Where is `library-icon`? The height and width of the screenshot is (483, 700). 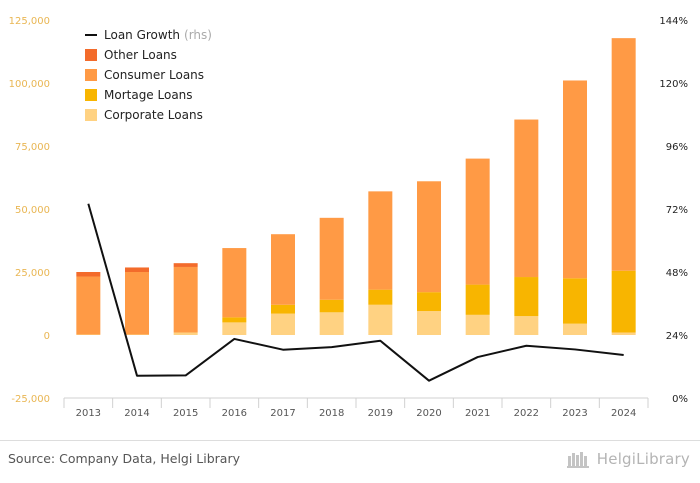
library-icon is located at coordinates (577, 460).